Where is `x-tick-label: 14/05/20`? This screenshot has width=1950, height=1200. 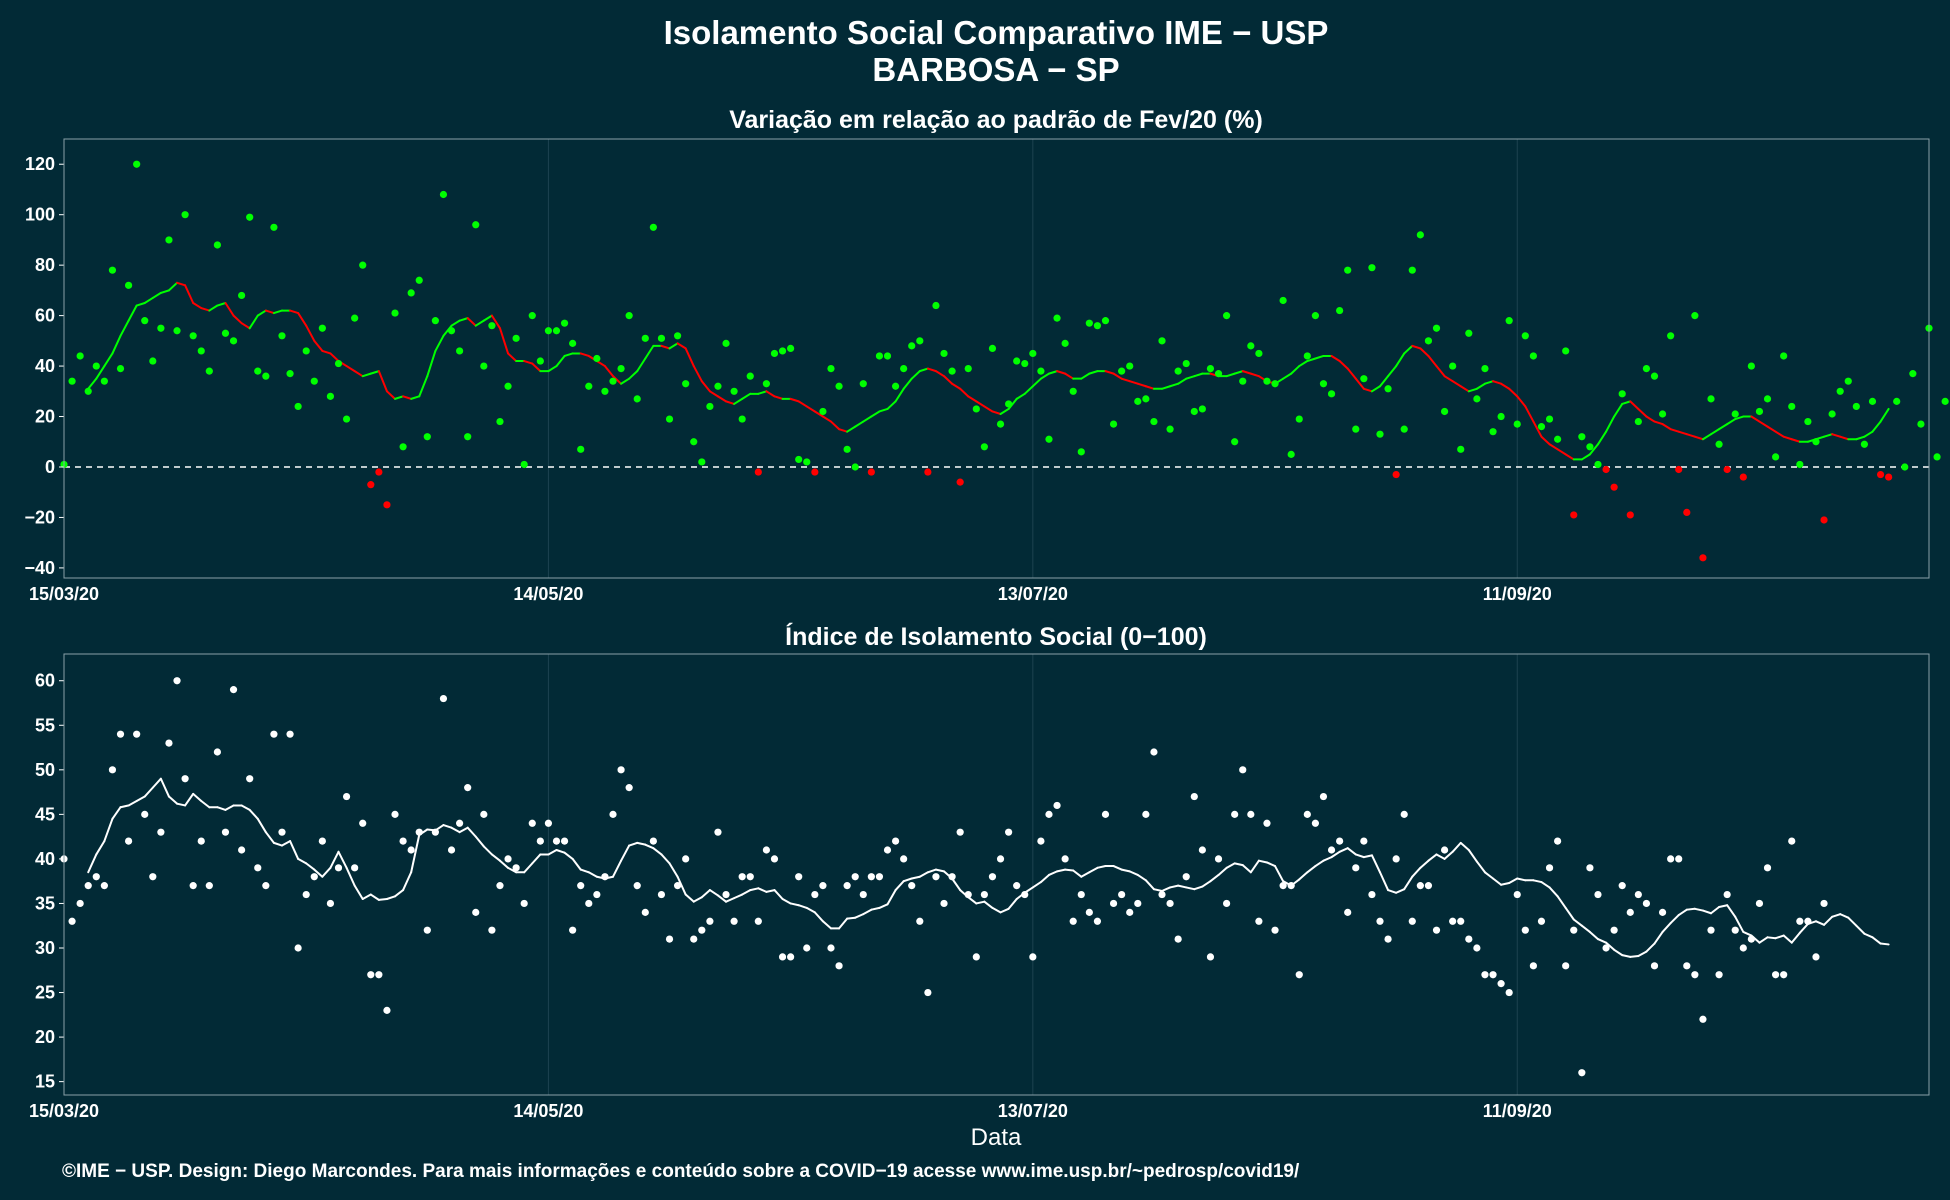
x-tick-label: 14/05/20 is located at coordinates (548, 594).